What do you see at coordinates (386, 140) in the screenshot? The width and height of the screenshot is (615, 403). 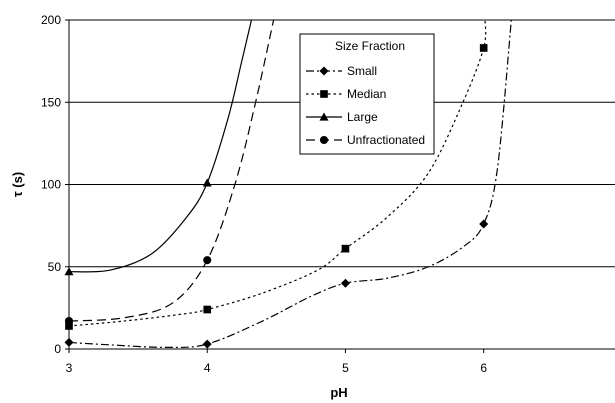 I see `legend-label: Unfractionated` at bounding box center [386, 140].